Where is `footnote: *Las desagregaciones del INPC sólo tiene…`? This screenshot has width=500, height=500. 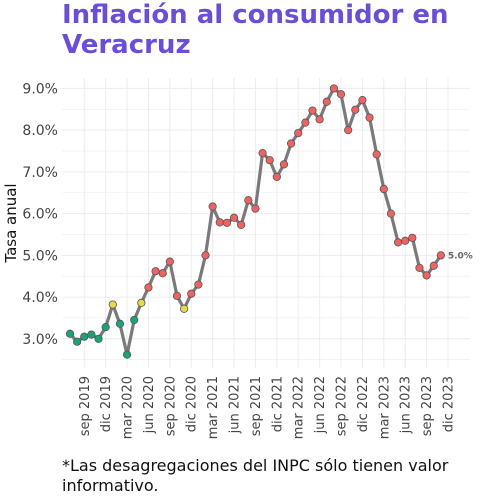
footnote: *Las desagregaciones del INPC sólo tiene… is located at coordinates (255, 475).